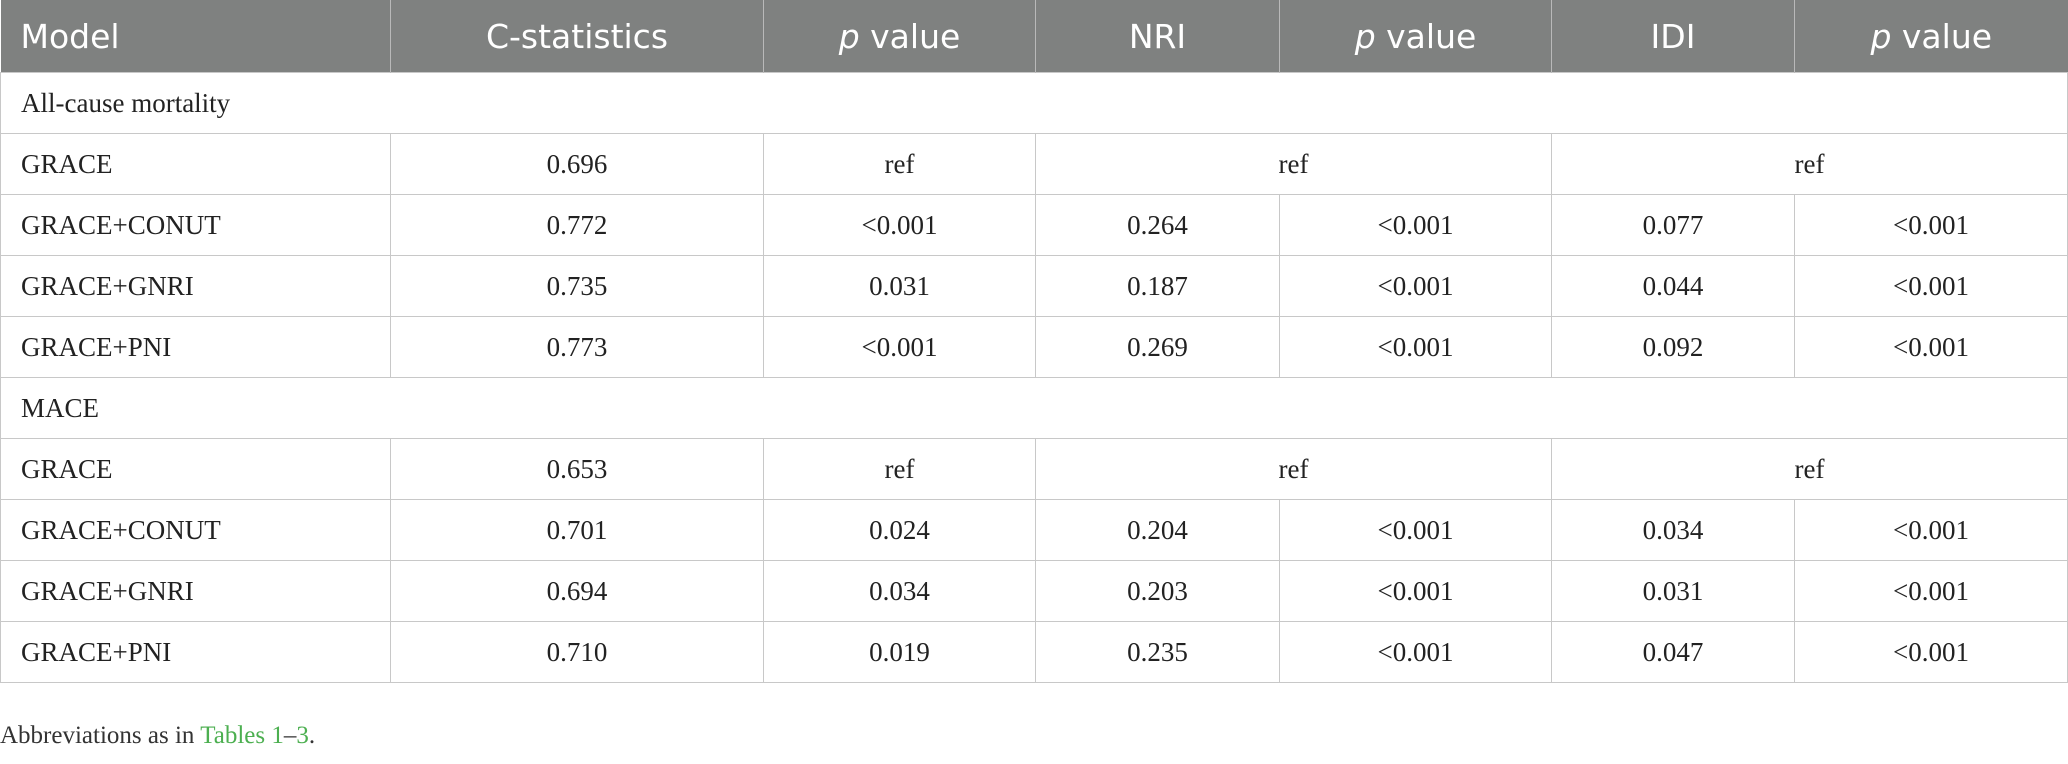 This screenshot has height=764, width=2068. I want to click on cell-idi: 0.034, so click(1673, 530).